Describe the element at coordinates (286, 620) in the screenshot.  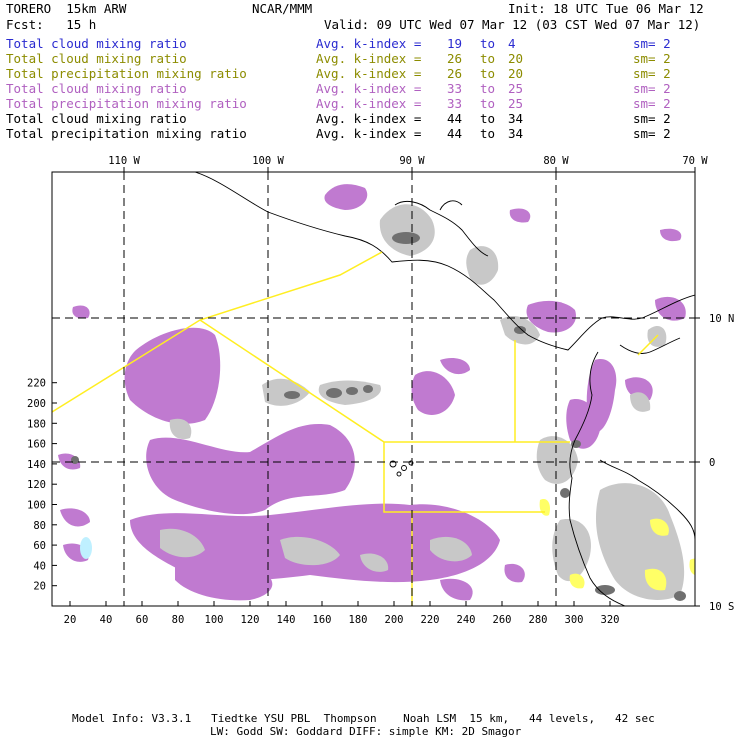
I see `bottom-tick-label: 140` at that location.